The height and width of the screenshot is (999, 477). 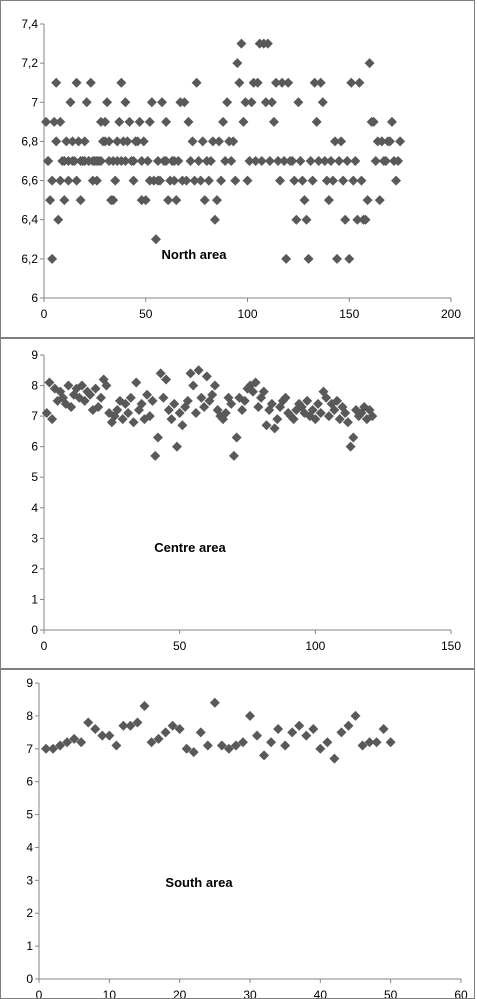 What do you see at coordinates (194, 254) in the screenshot?
I see `north-area-label: North area` at bounding box center [194, 254].